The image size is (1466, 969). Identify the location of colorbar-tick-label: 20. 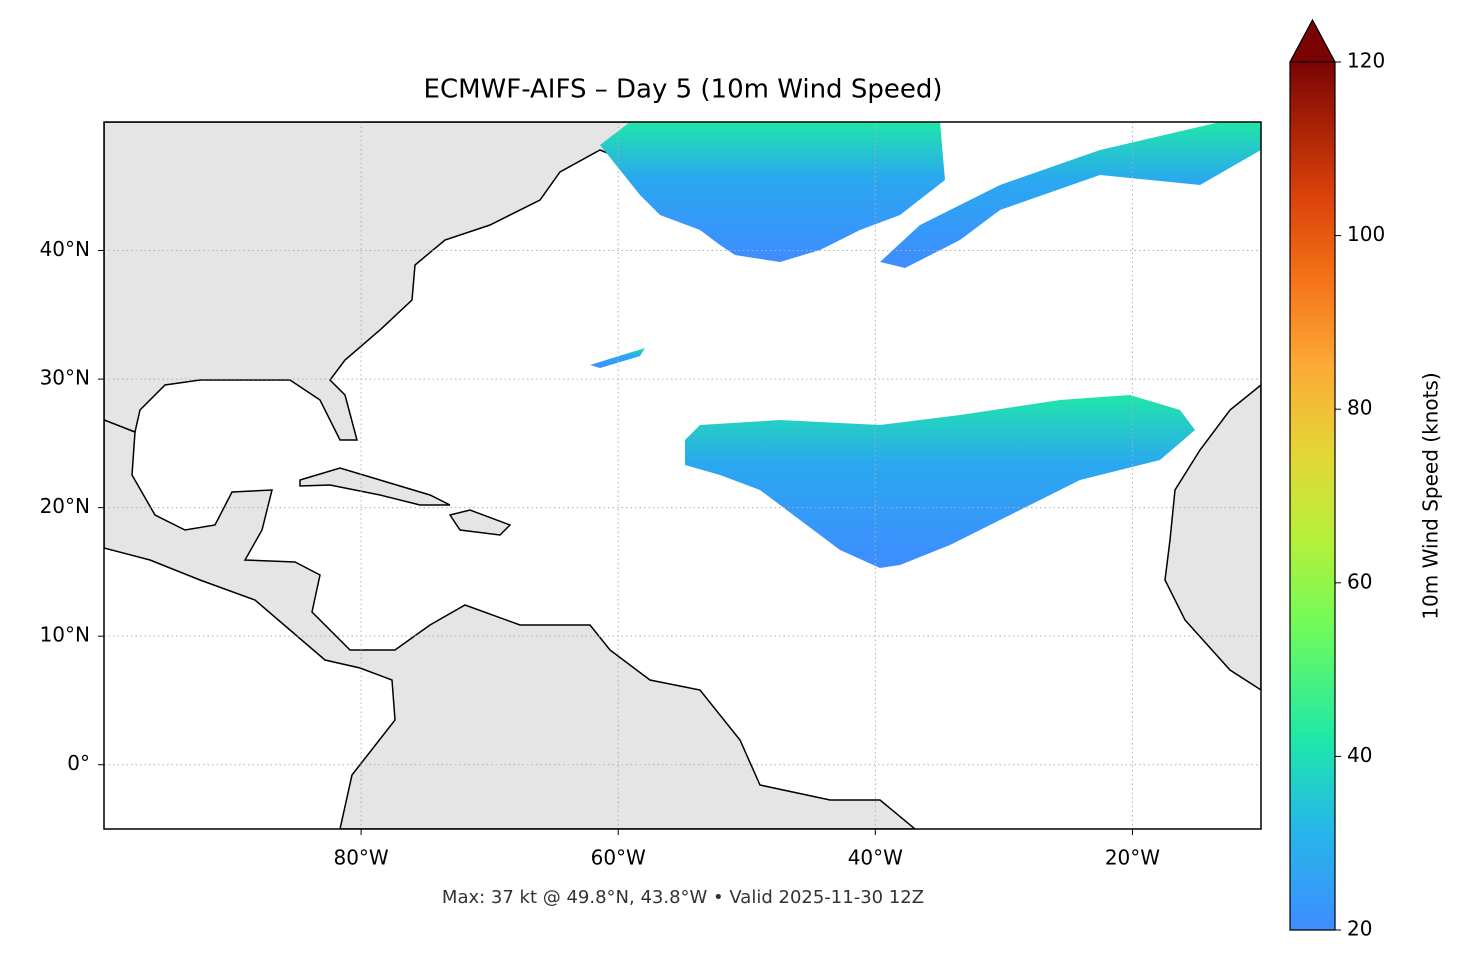
(1359, 929).